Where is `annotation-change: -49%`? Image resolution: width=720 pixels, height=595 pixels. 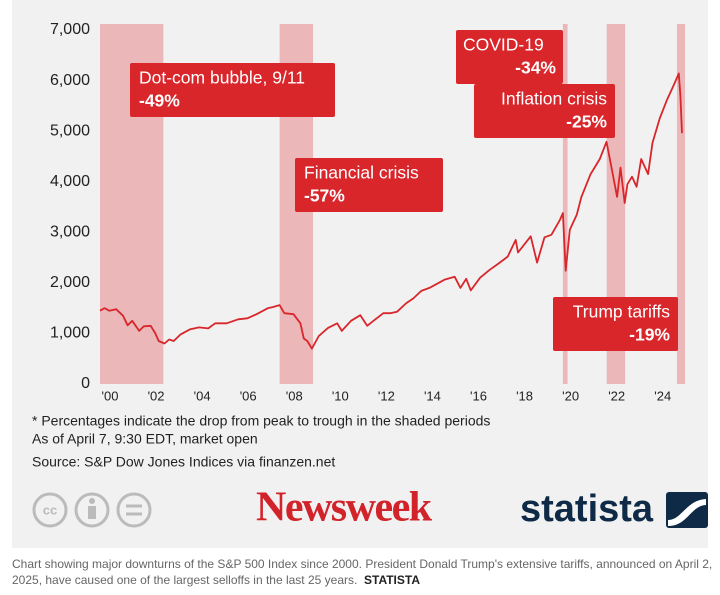
annotation-change: -49% is located at coordinates (159, 101).